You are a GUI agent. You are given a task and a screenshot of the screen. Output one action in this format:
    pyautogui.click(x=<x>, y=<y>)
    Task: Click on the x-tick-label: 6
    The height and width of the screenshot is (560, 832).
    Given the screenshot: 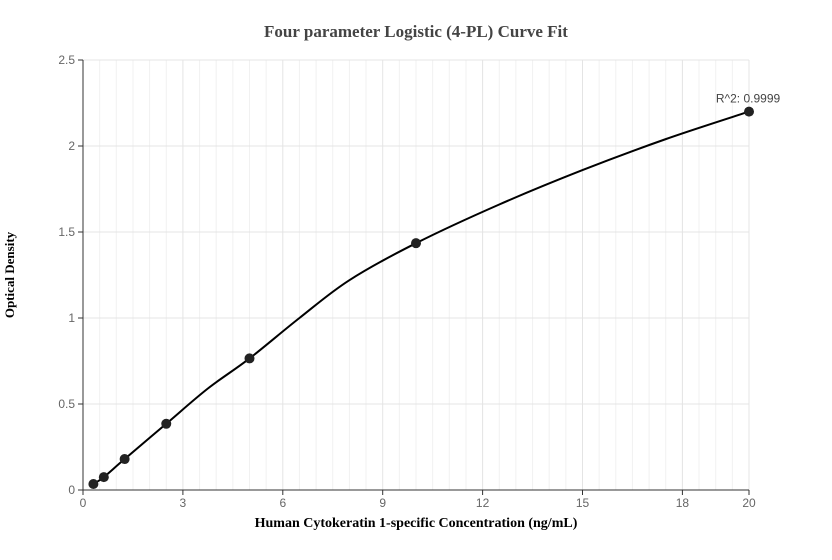 What is the action you would take?
    pyautogui.click(x=282, y=503)
    